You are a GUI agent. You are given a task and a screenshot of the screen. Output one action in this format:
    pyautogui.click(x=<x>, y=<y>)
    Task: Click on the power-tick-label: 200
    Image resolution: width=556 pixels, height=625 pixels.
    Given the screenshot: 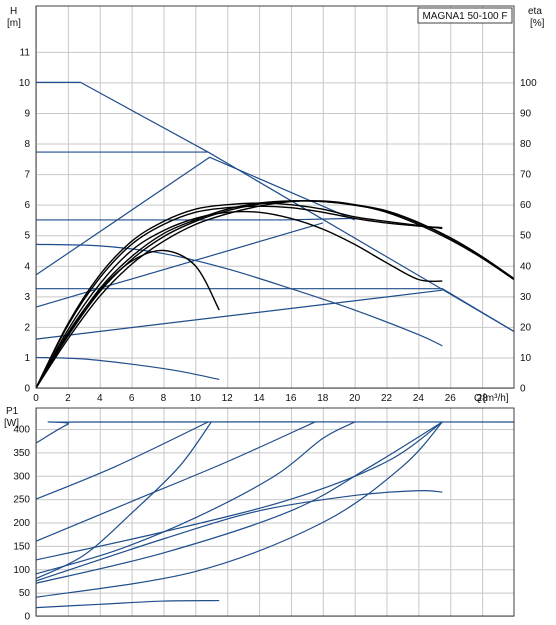 What is the action you would take?
    pyautogui.click(x=21, y=523)
    